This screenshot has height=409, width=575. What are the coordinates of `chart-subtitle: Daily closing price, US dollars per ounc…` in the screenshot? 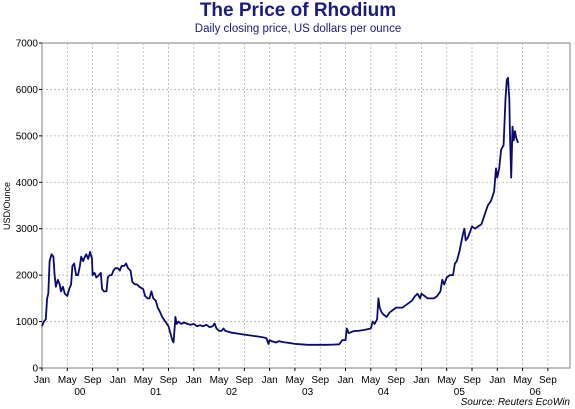 It's located at (298, 29).